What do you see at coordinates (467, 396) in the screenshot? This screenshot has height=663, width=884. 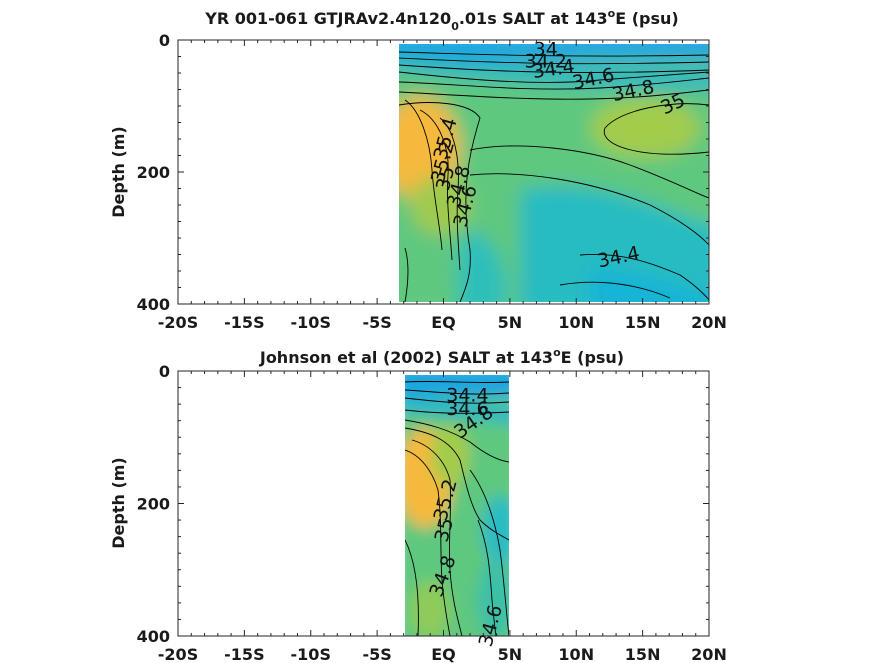 I see `bottom-contour-label: 34.4` at bounding box center [467, 396].